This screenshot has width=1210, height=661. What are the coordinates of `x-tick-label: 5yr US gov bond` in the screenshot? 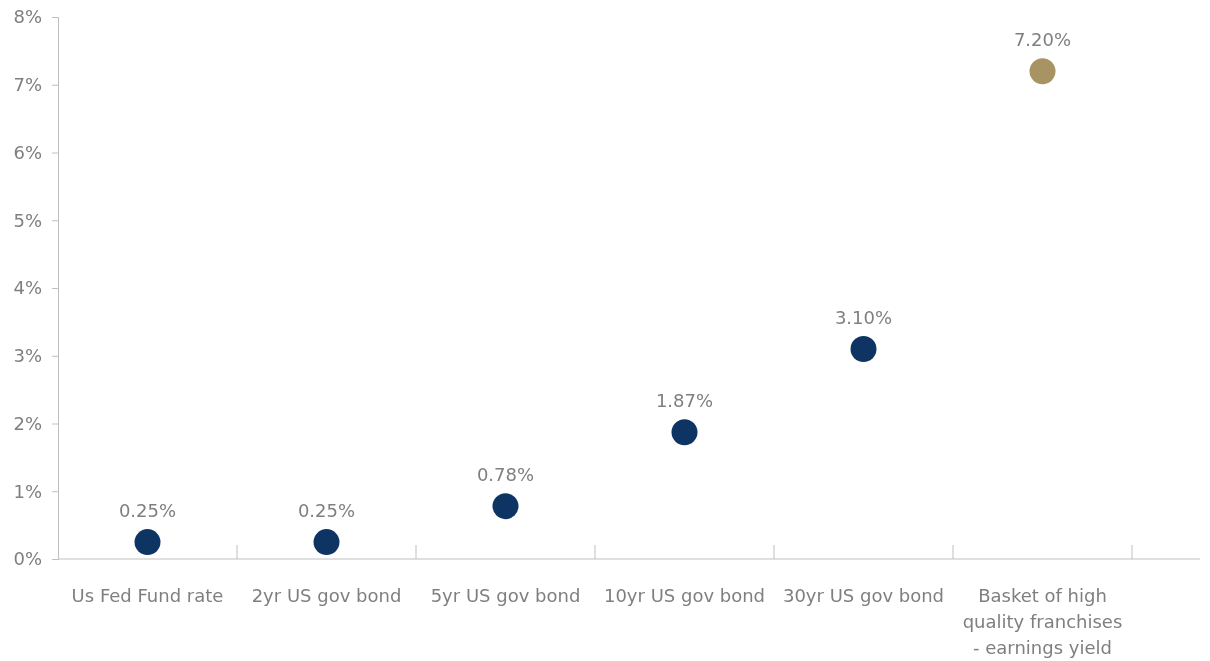 It's located at (505, 595).